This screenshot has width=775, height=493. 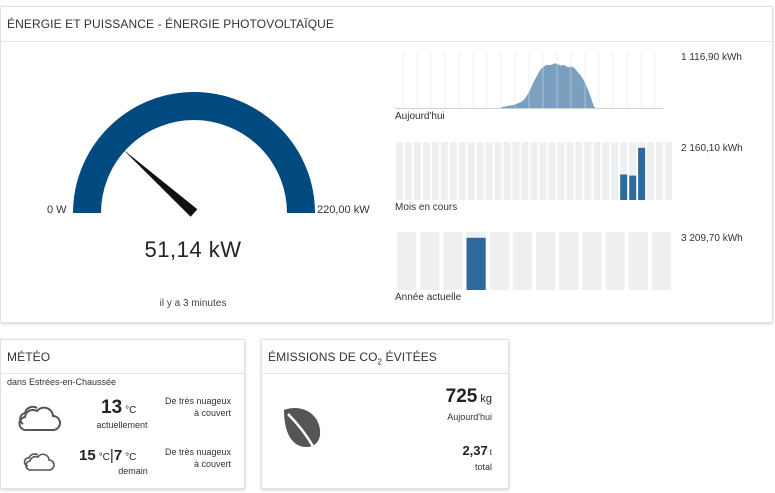 What do you see at coordinates (529, 86) in the screenshot?
I see `today-production-area` at bounding box center [529, 86].